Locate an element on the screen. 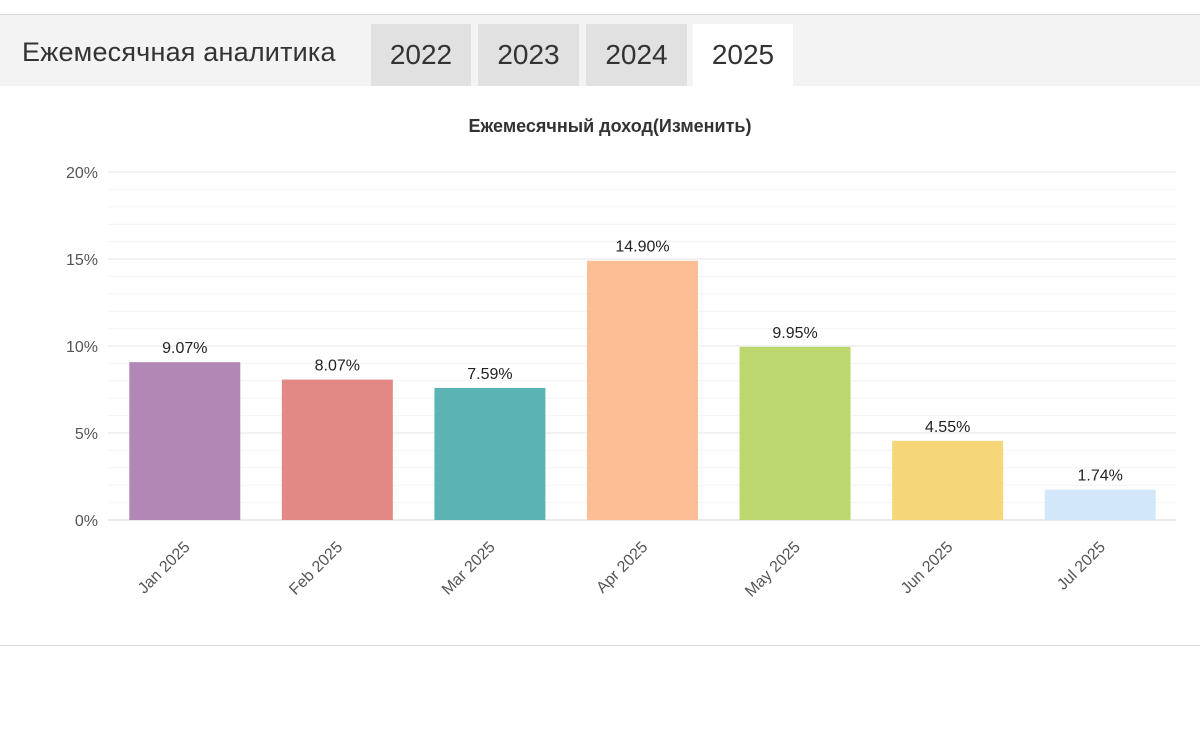 This screenshot has width=1200, height=746. x-tick-label: Jan 2025 is located at coordinates (164, 568).